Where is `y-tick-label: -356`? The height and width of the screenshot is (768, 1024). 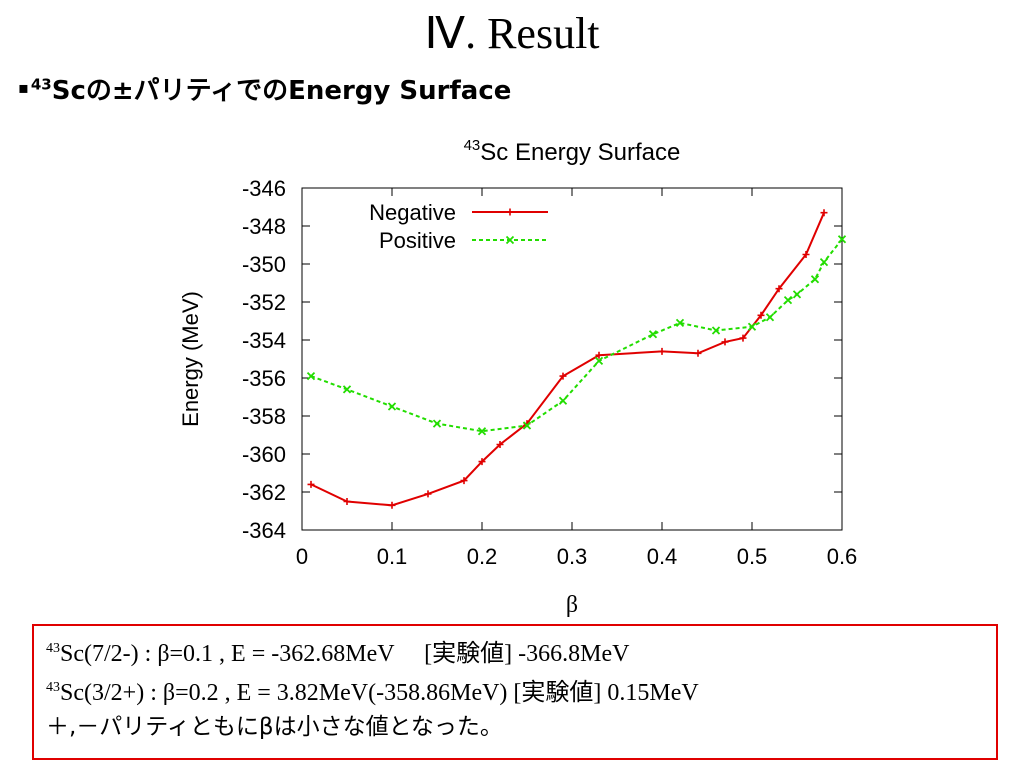
y-tick-label: -356 is located at coordinates (264, 378).